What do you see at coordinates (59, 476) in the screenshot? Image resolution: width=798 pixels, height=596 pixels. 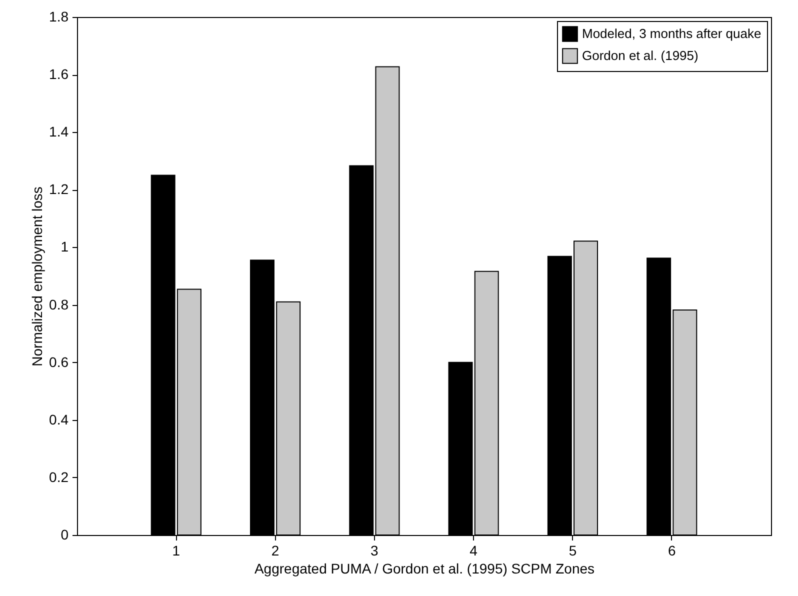 I see `y-tick-label: 0.2` at bounding box center [59, 476].